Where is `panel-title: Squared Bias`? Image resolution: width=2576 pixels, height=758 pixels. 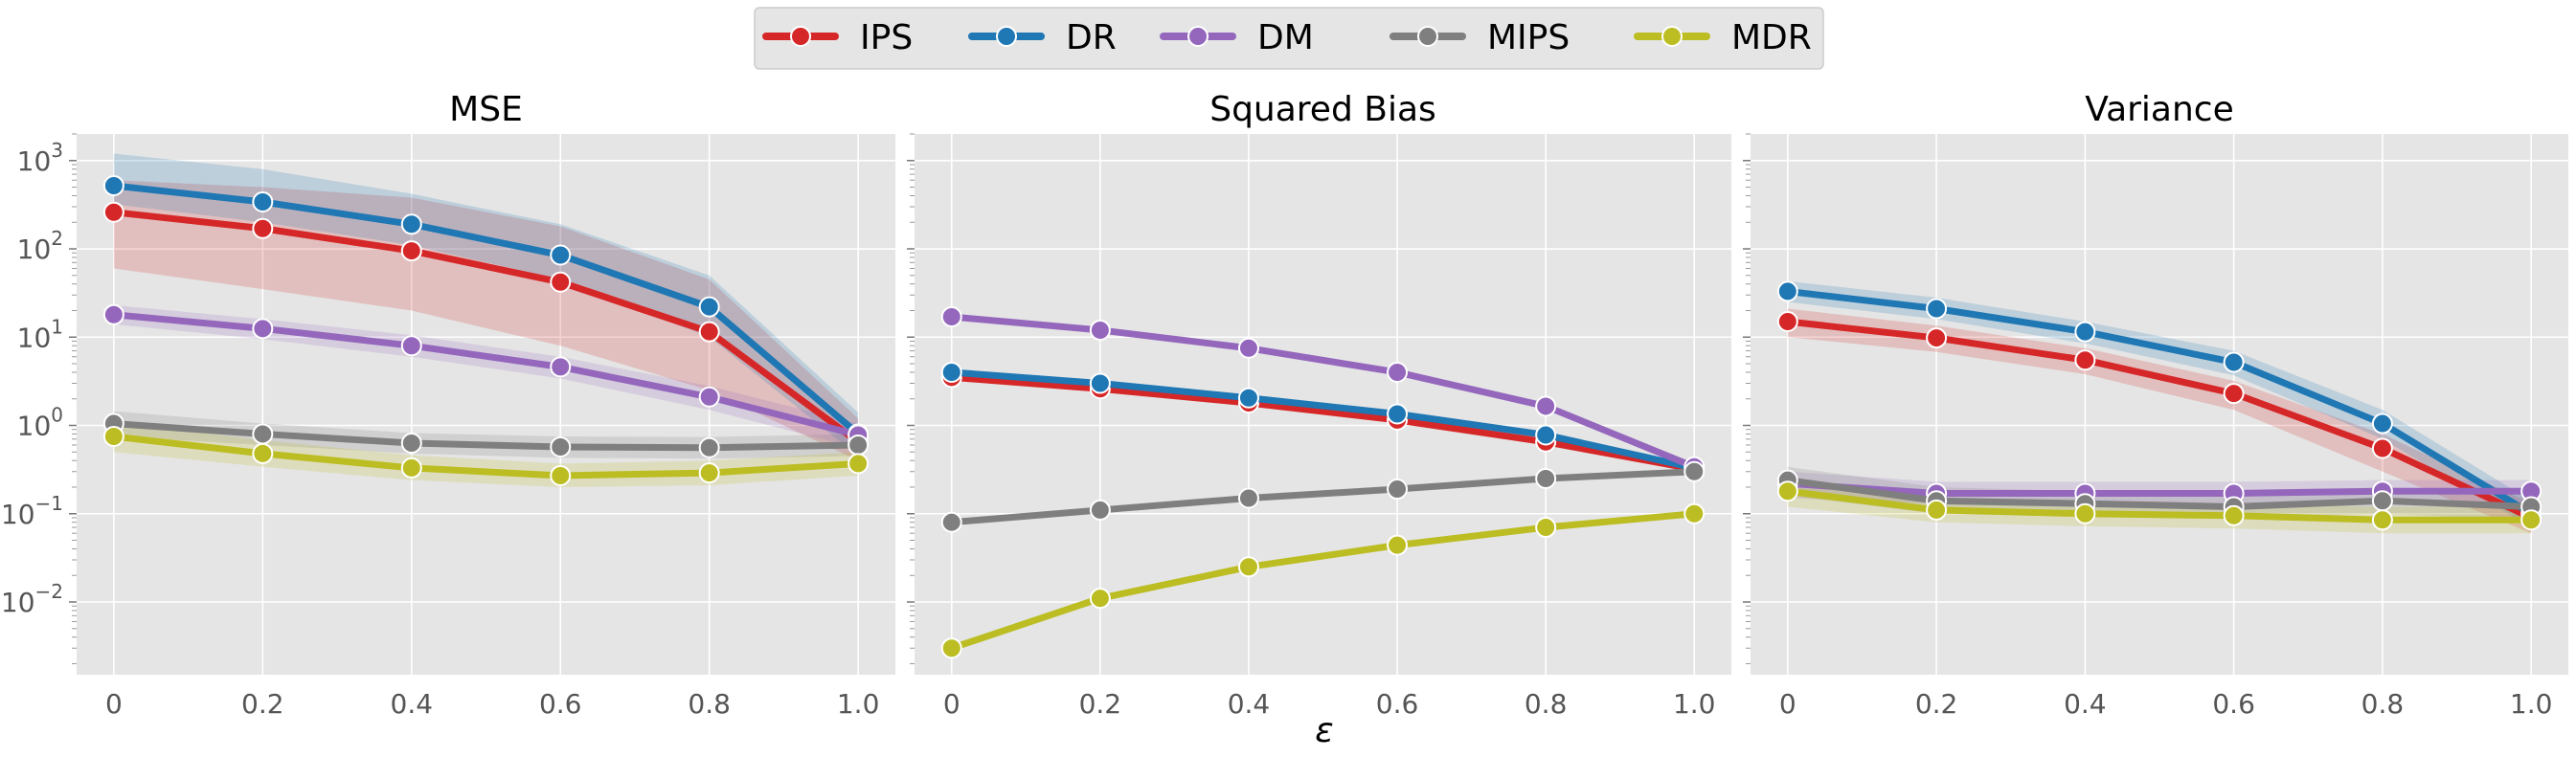
panel-title: Squared Bias is located at coordinates (1322, 110).